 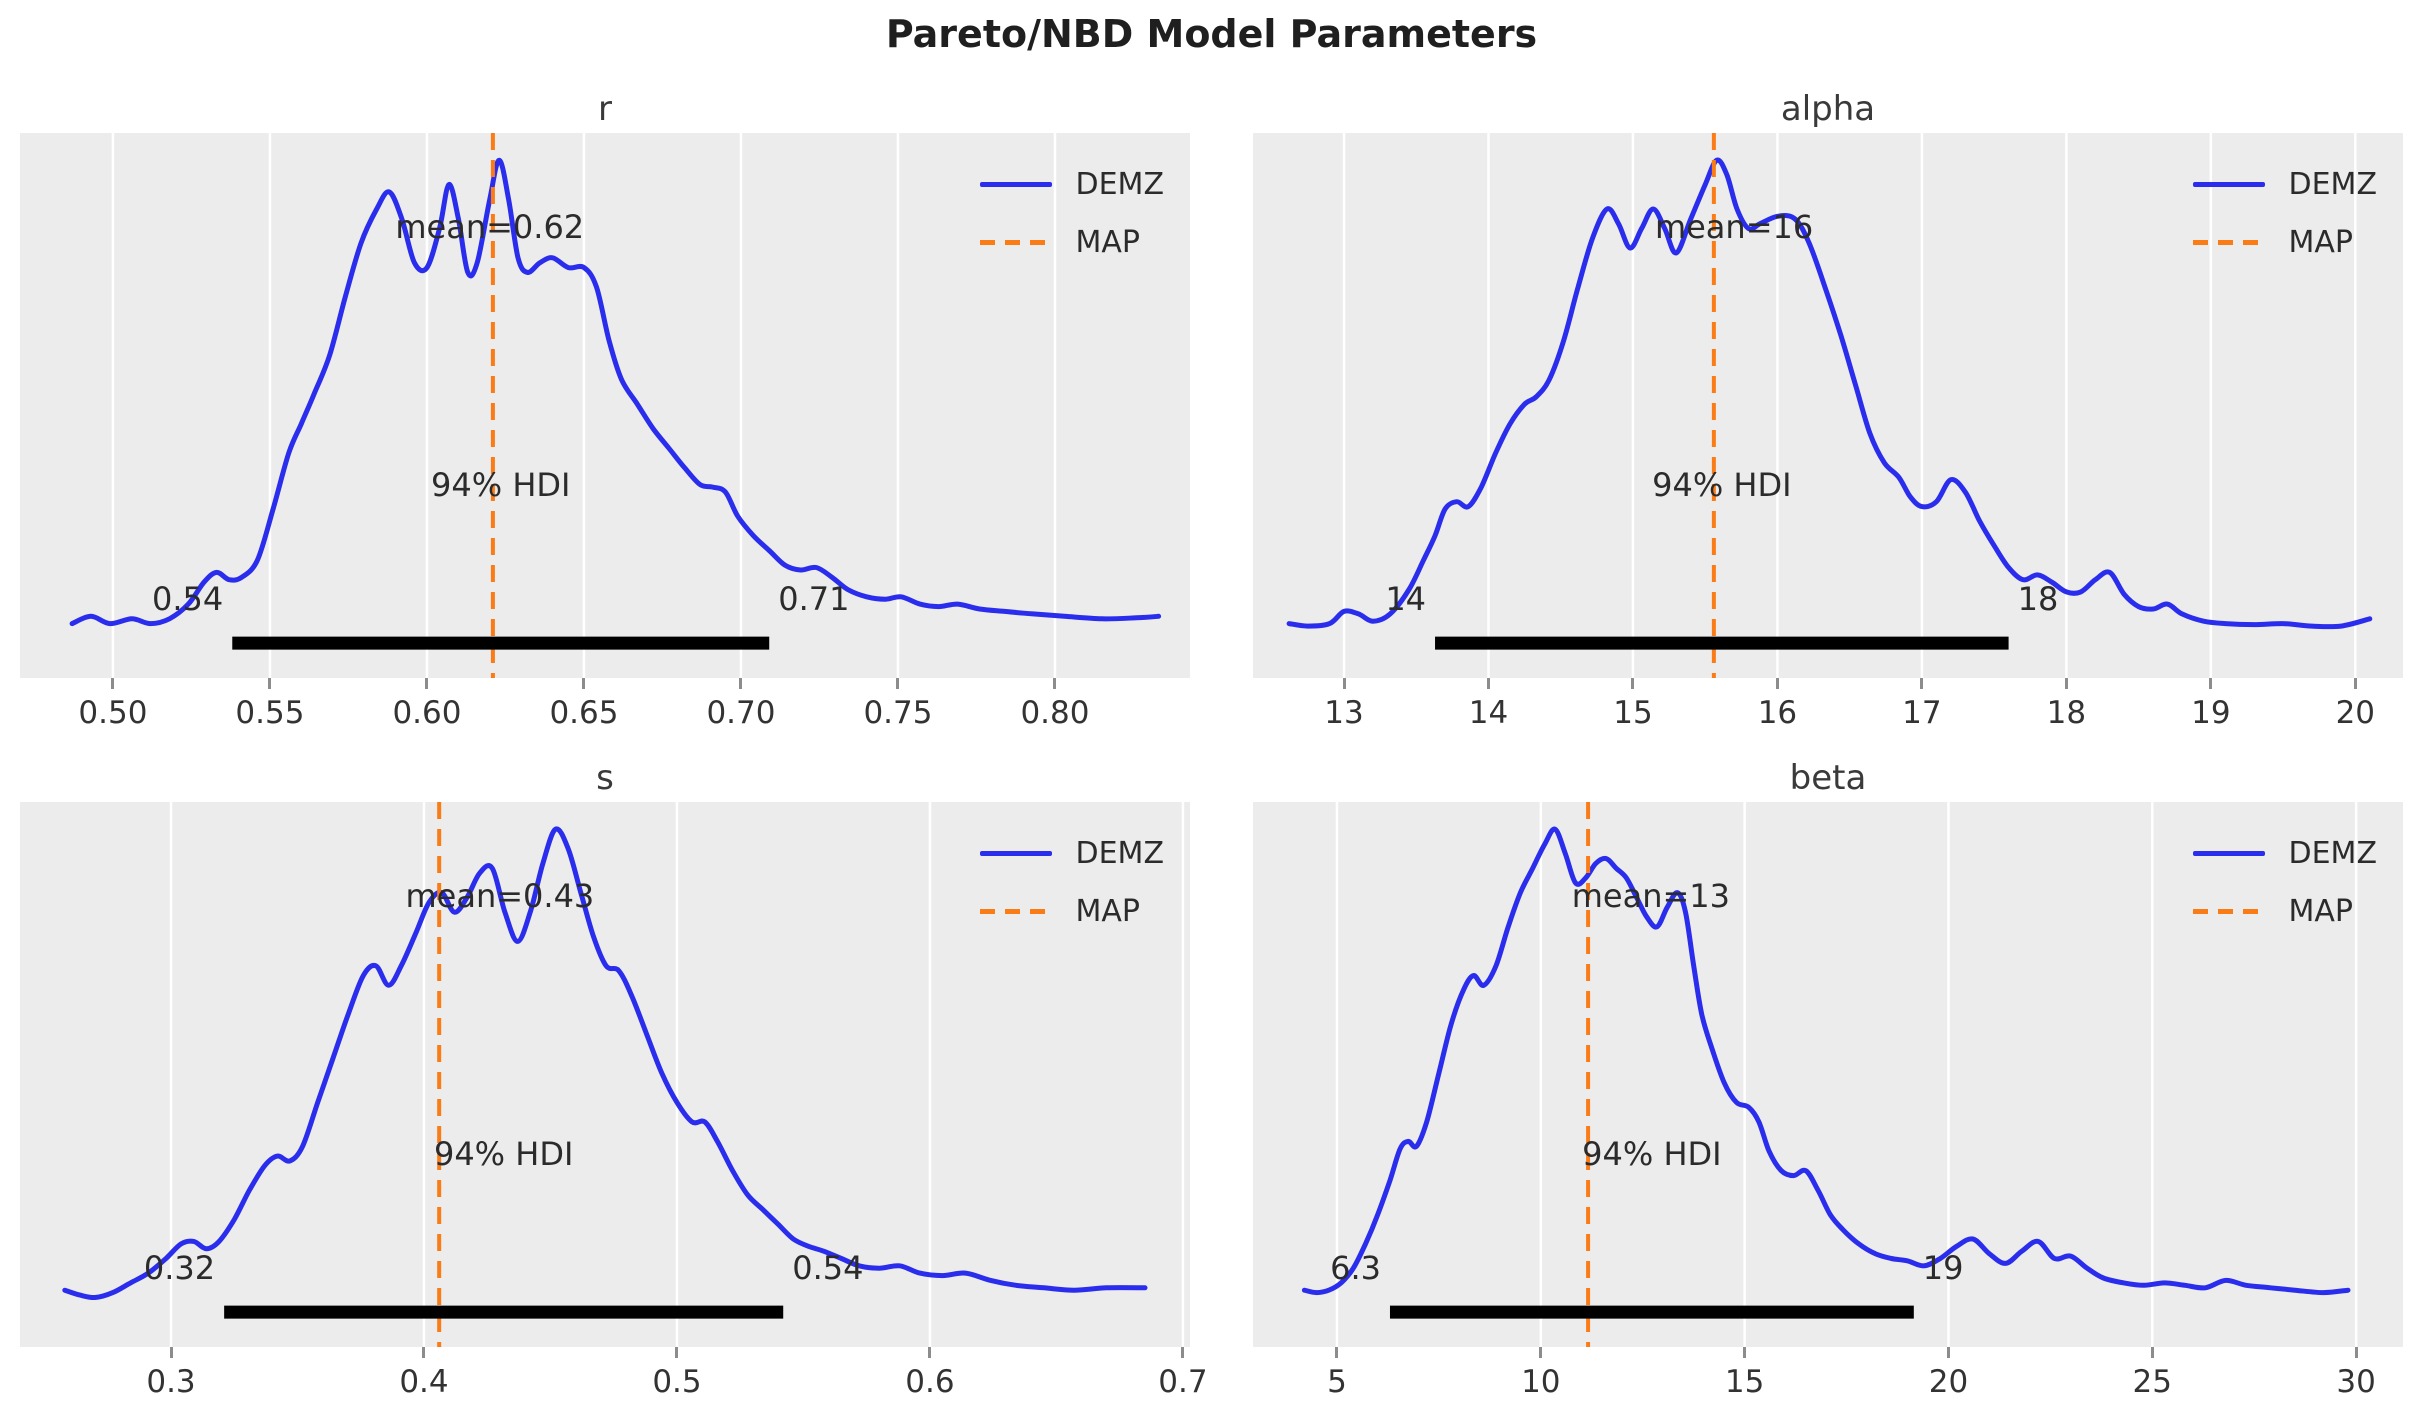 I want to click on mean-annotation: mean=13, so click(x=1650, y=895).